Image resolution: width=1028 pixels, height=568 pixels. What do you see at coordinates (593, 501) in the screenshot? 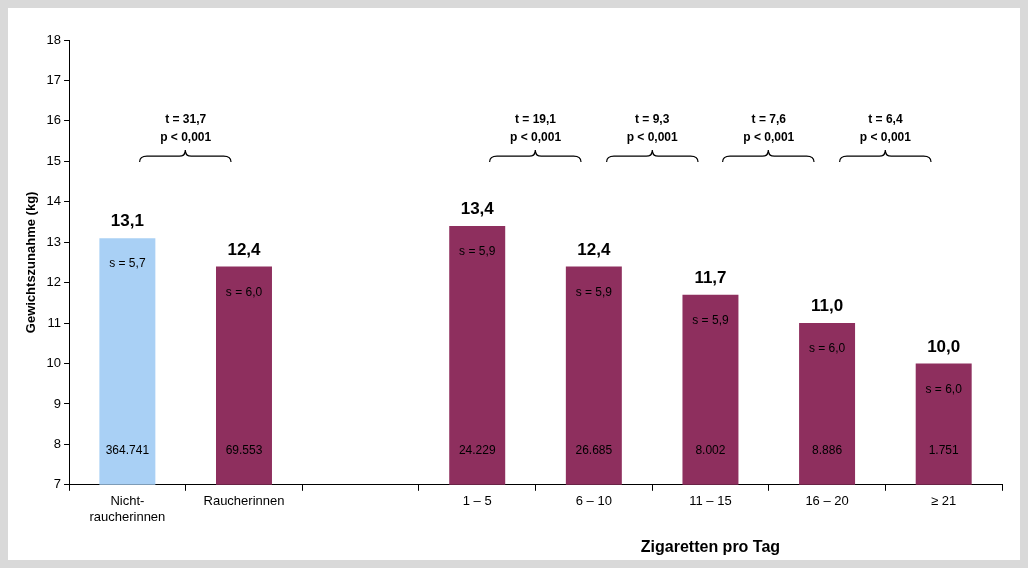
I see `x-tick-label: 6 – 10` at bounding box center [593, 501].